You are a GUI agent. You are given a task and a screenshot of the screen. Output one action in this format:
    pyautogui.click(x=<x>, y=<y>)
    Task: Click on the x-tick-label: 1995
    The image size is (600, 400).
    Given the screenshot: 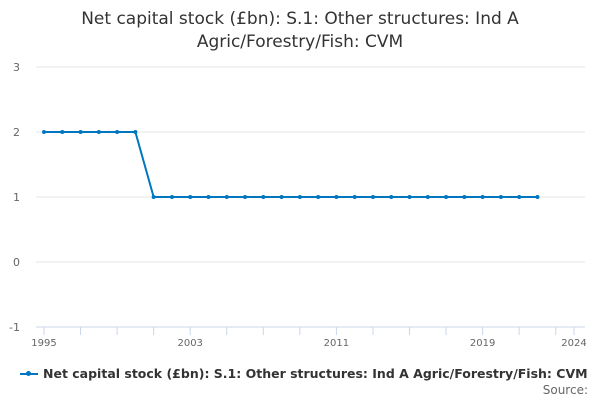 What is the action you would take?
    pyautogui.click(x=43, y=343)
    